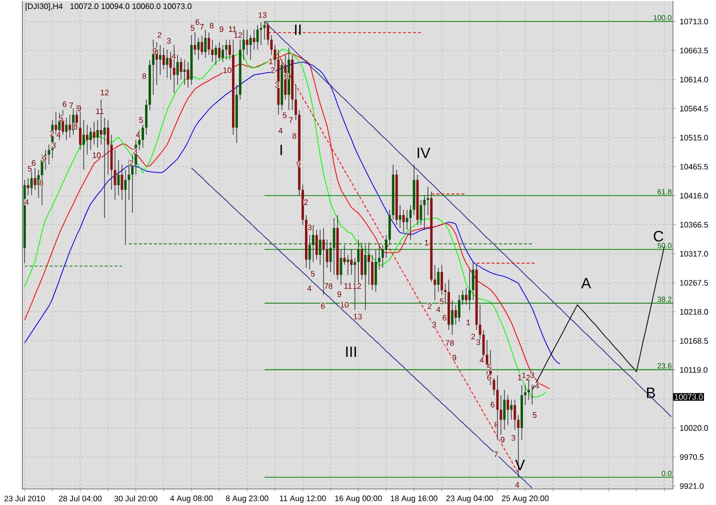  What do you see at coordinates (281, 150) in the screenshot?
I see `annotation: I` at bounding box center [281, 150].